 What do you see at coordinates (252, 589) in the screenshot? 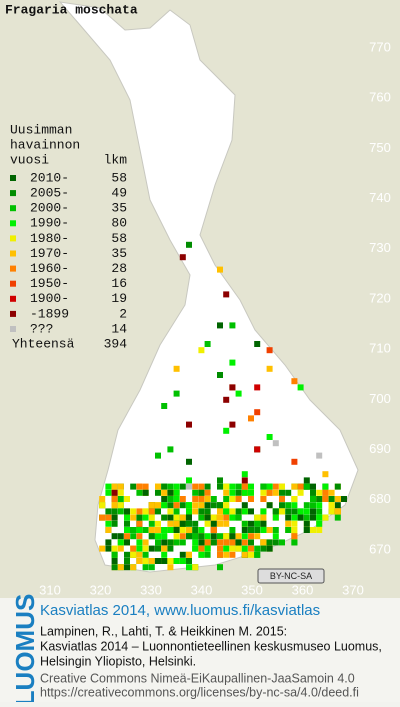
I see `east-coordinate: 350` at bounding box center [252, 589].